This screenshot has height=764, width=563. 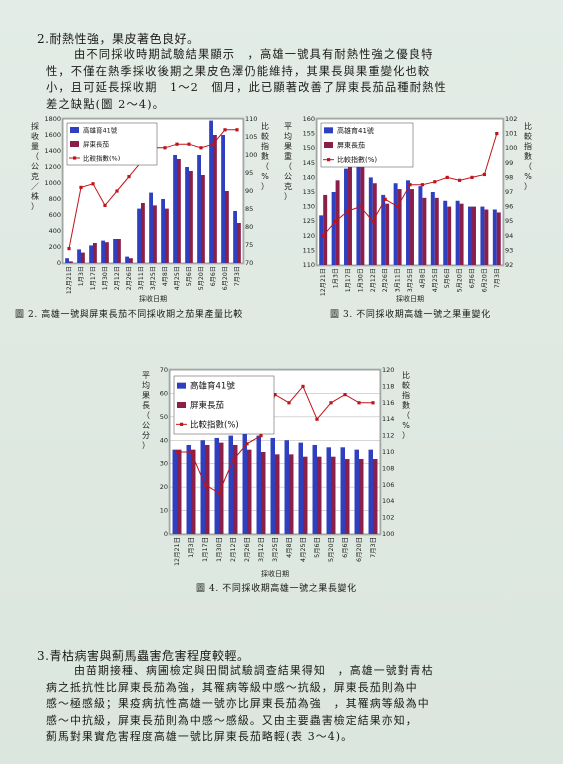 What do you see at coordinates (35, 156) in the screenshot?
I see `y-axis-label-char: （` at bounding box center [35, 156].